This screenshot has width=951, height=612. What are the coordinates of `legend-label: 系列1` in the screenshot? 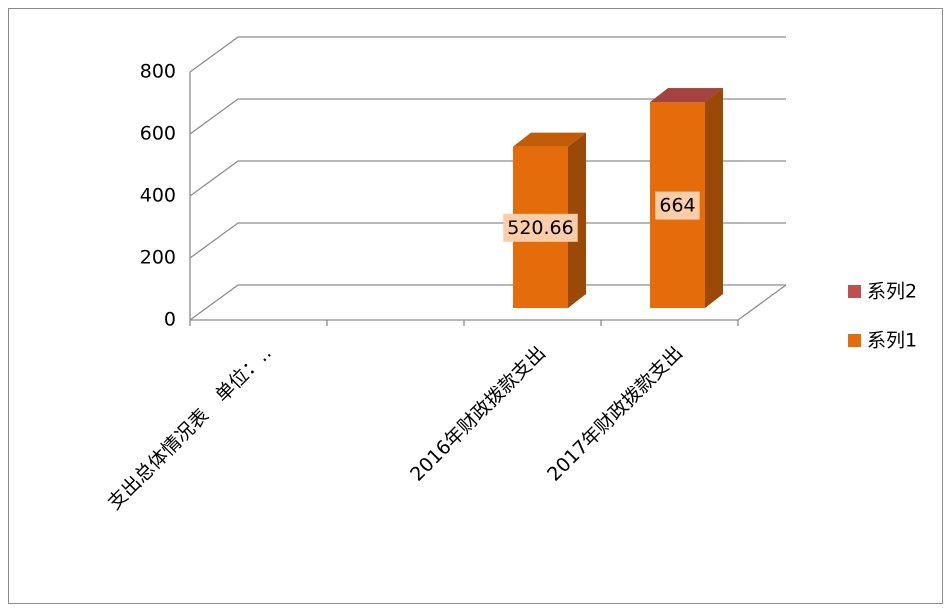 It's located at (892, 341).